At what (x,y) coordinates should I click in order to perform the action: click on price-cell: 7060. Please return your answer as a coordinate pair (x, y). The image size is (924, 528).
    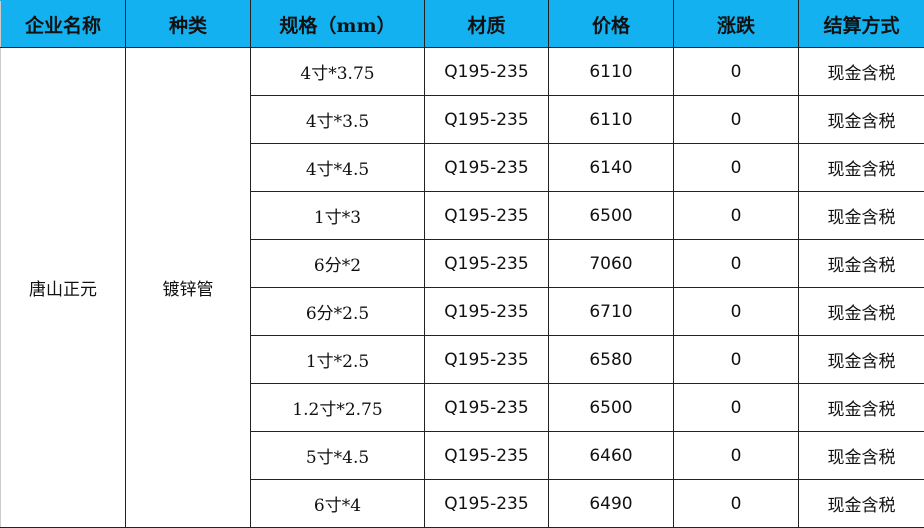
    Looking at the image, I should click on (611, 264).